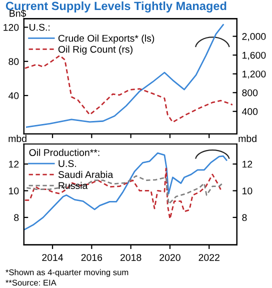 This screenshot has height=288, width=272. Describe the element at coordinates (250, 112) in the screenshot. I see `y2-tick-label: 400` at that location.